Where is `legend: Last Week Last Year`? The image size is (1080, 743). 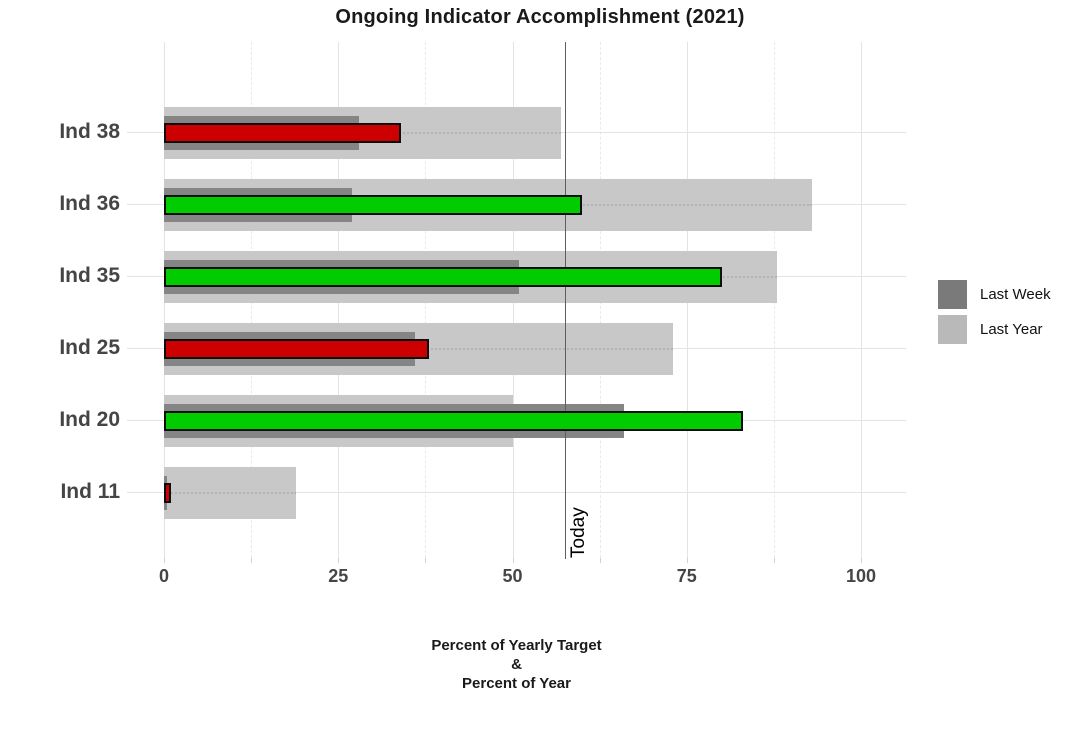 legend: Last Week Last Year is located at coordinates (994, 315).